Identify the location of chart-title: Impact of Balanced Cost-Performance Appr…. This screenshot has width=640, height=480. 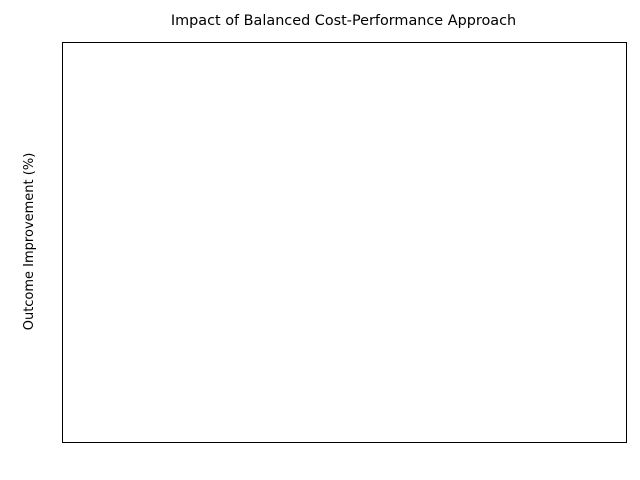
(343, 21).